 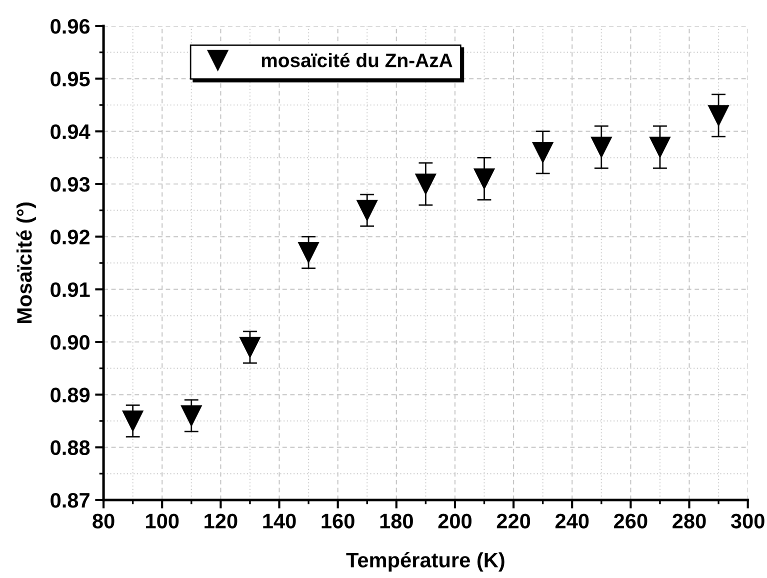 What do you see at coordinates (103, 521) in the screenshot?
I see `x-tick-label: 80` at bounding box center [103, 521].